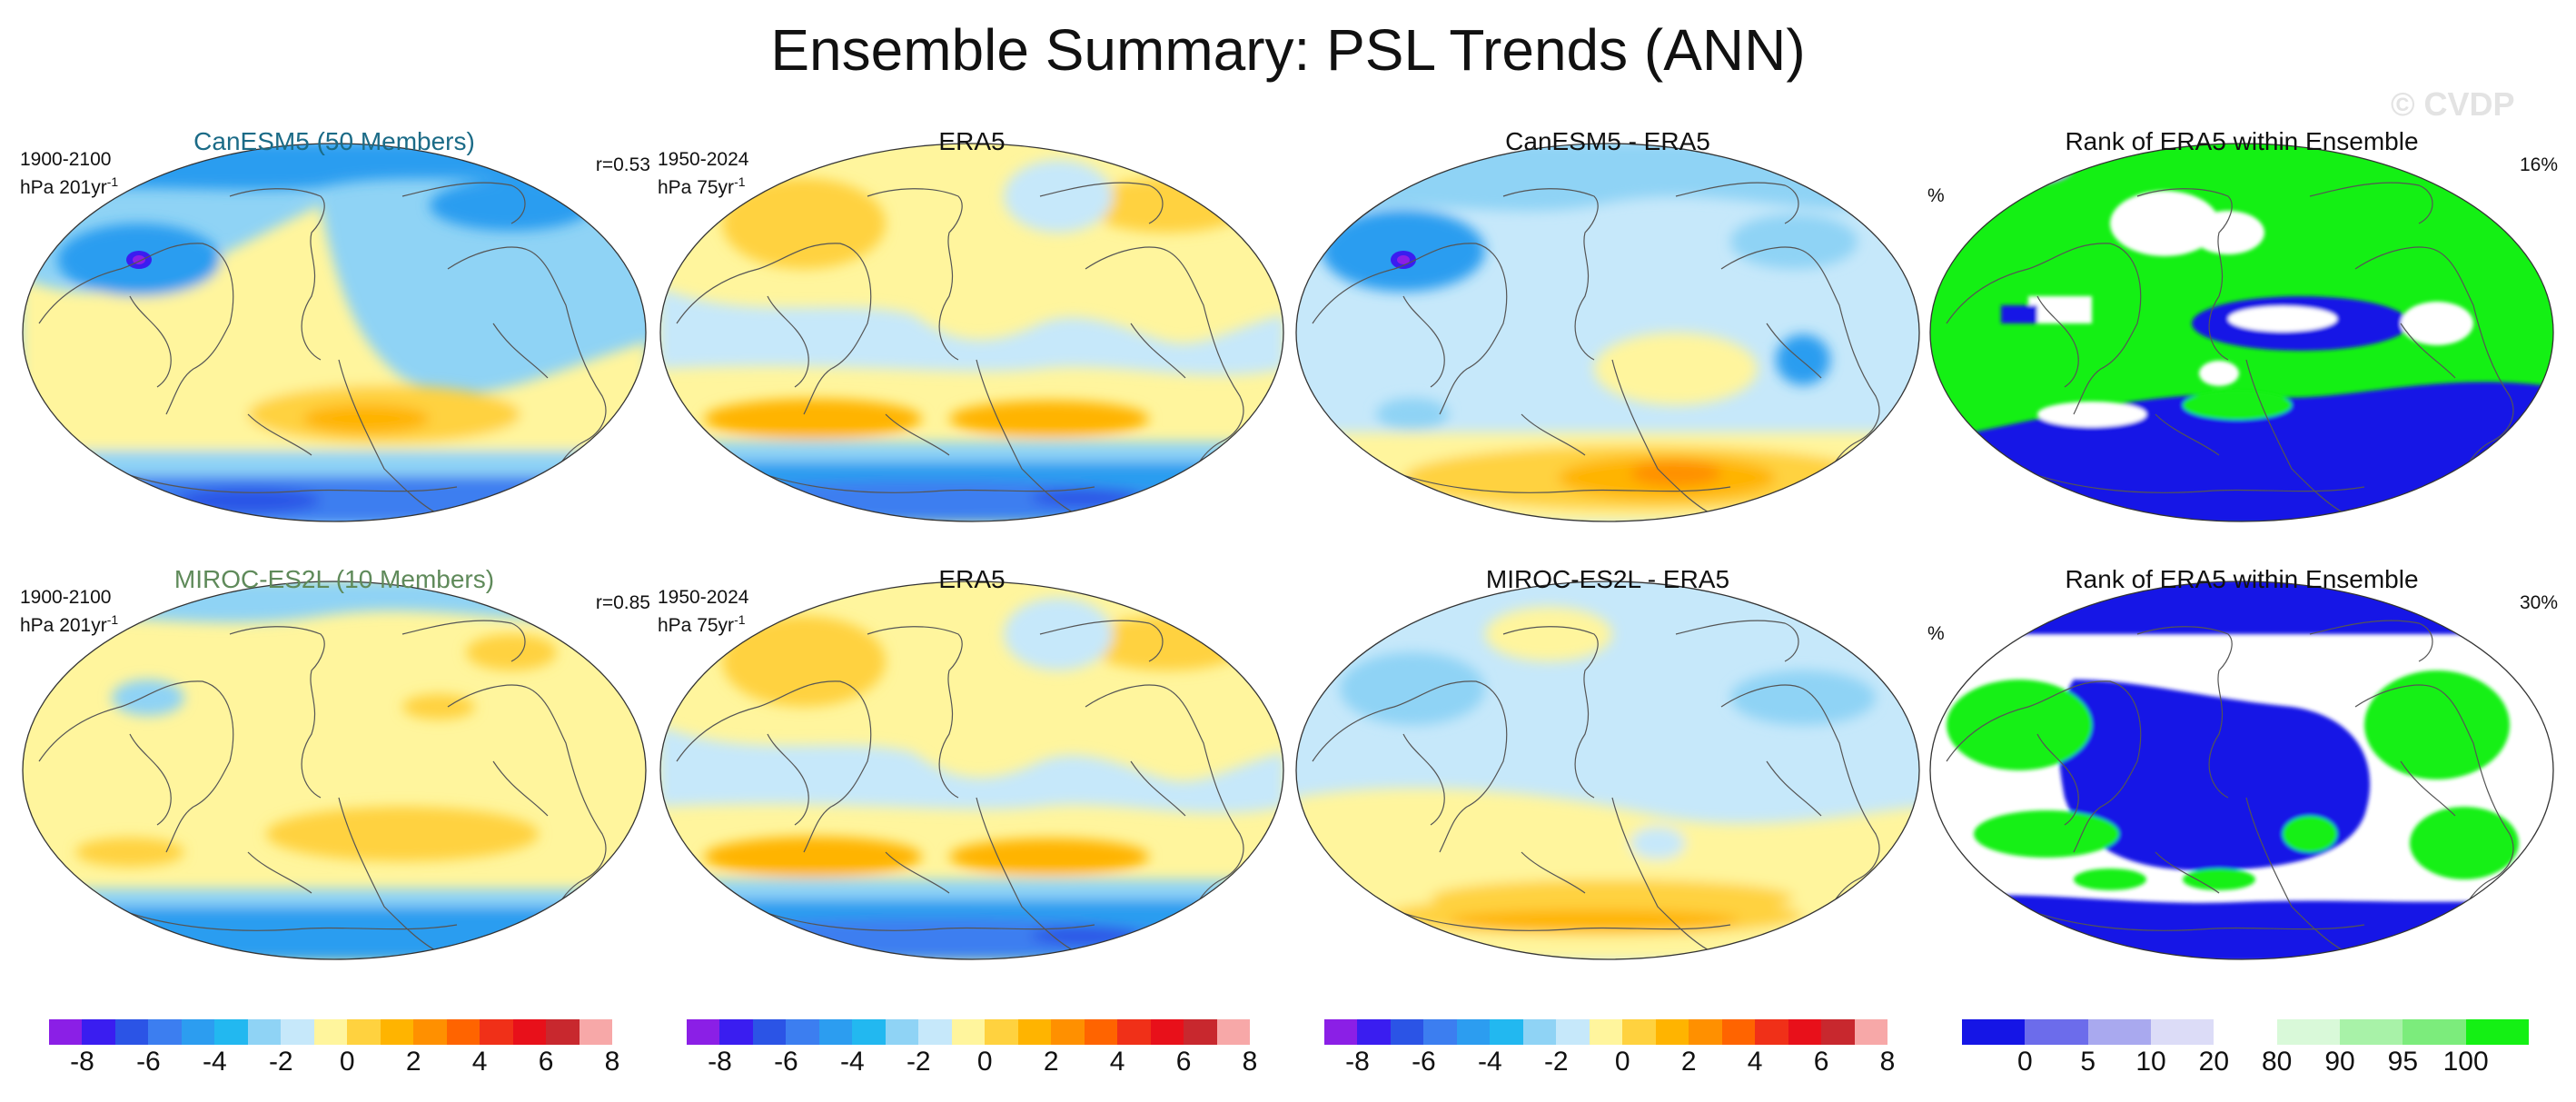  I want to click on map-miroc, so click(334, 770).